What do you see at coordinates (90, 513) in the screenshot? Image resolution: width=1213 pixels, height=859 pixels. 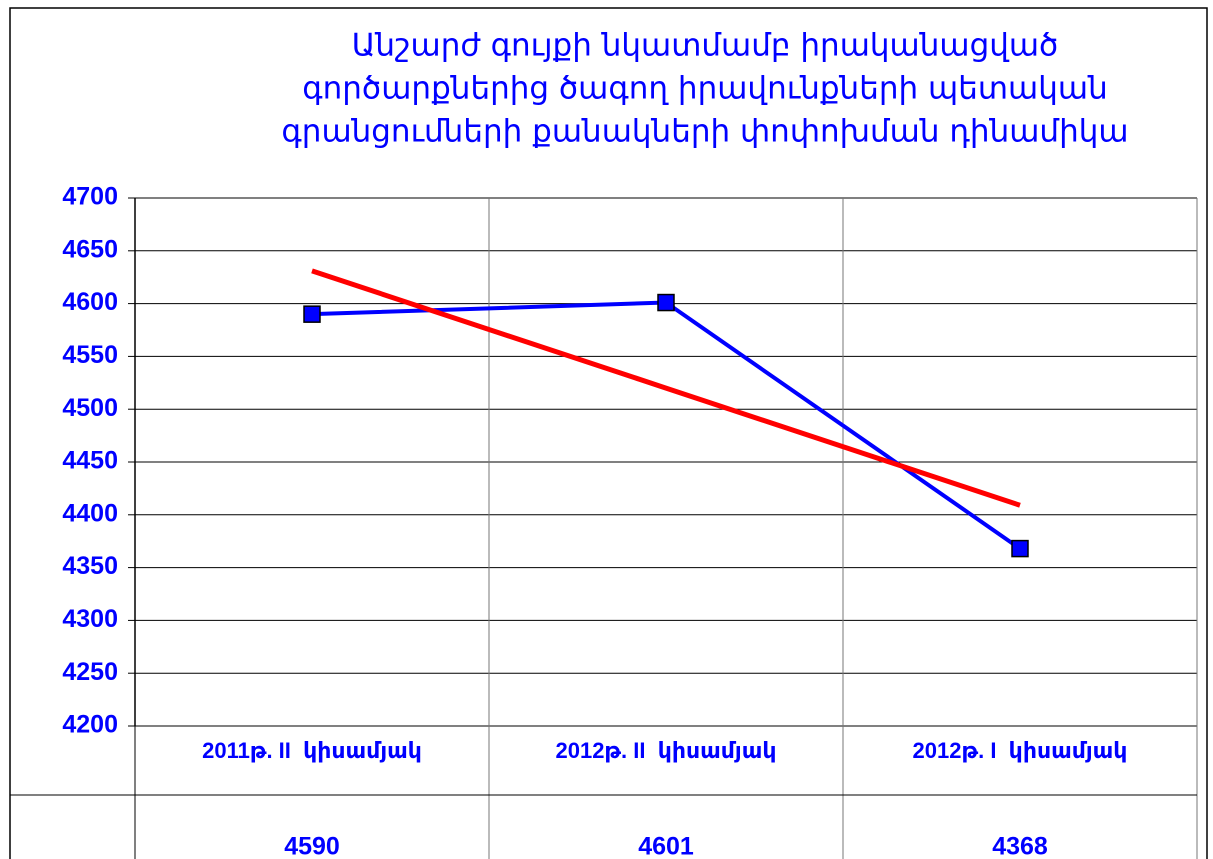 I see `y-tick-label: 4400` at bounding box center [90, 513].